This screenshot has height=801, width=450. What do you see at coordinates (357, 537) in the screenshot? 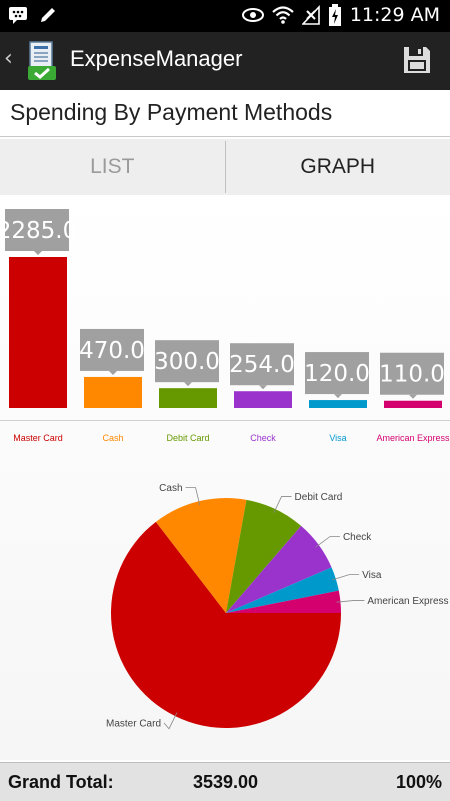
I see `pie-label-check: Check` at bounding box center [357, 537].